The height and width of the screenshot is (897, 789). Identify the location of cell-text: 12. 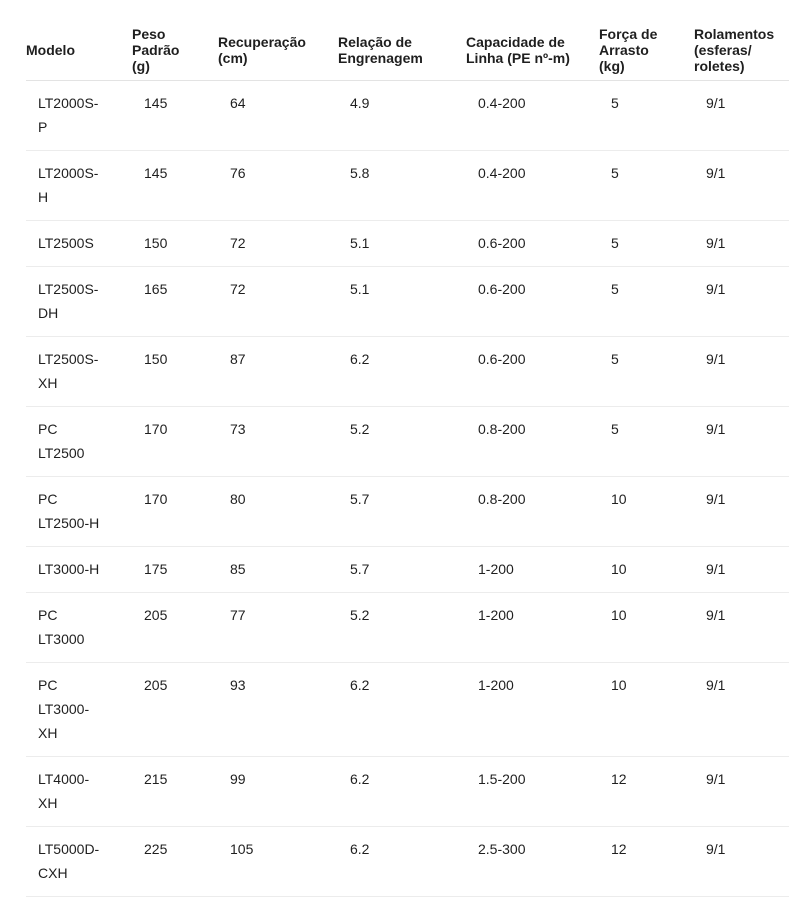
(619, 779).